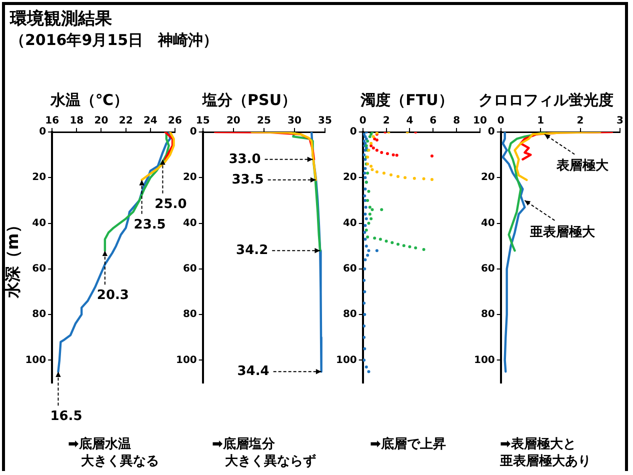 Image resolution: width=633 pixels, height=475 pixels. I want to click on annotation: 23.5, so click(150, 224).